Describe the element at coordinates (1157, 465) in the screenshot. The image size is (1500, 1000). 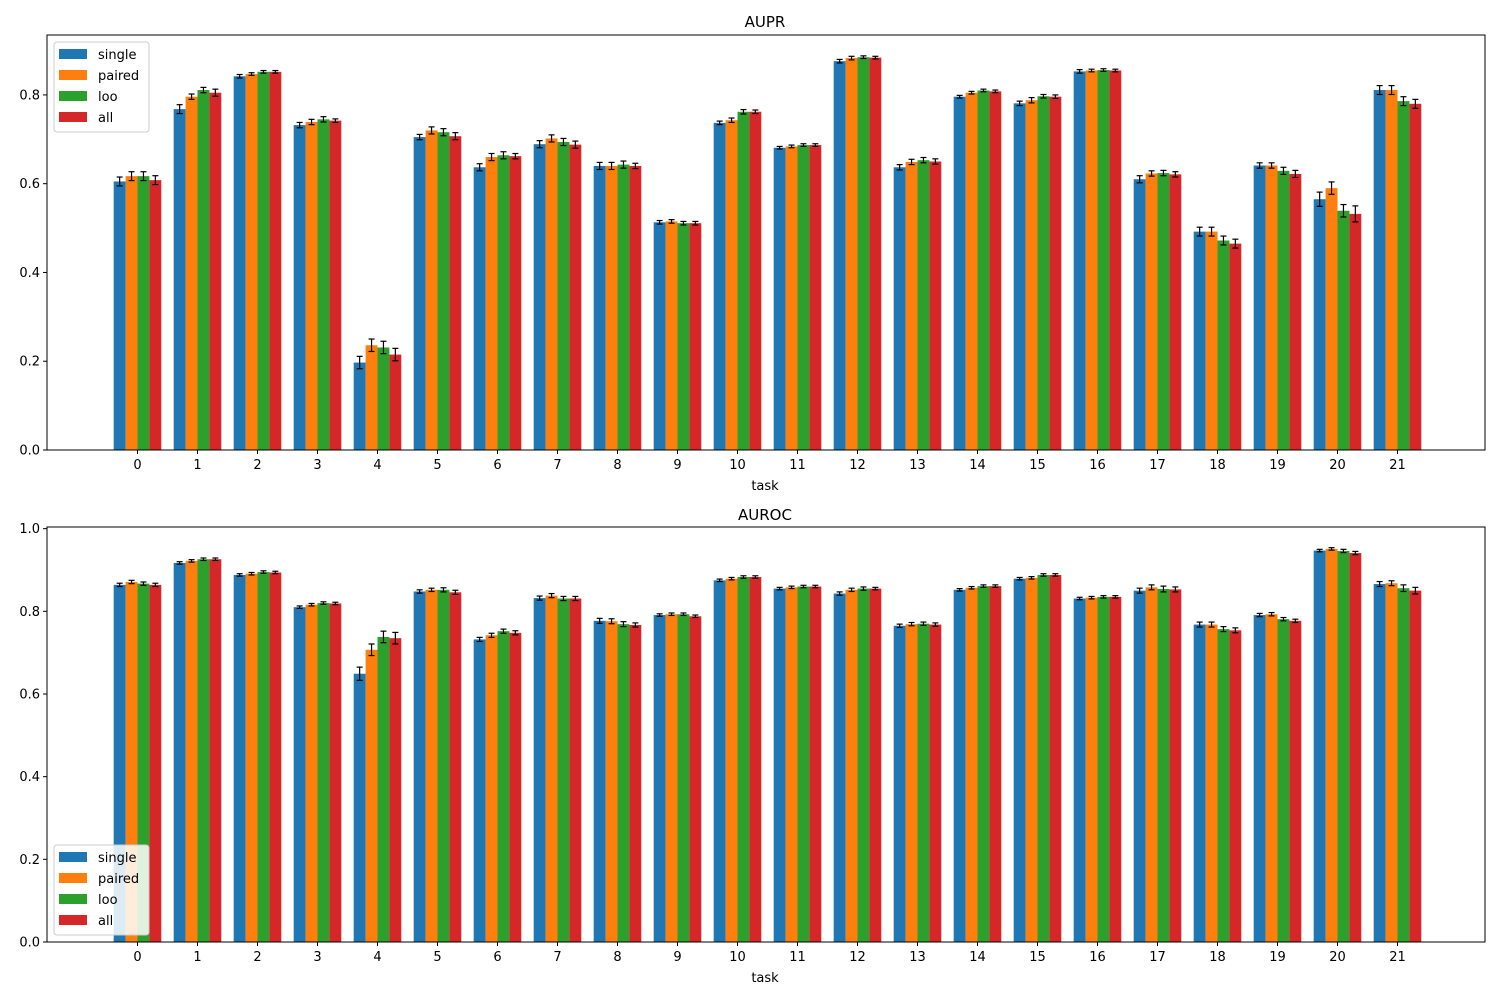
I see `x-tick-label-17: 17` at that location.